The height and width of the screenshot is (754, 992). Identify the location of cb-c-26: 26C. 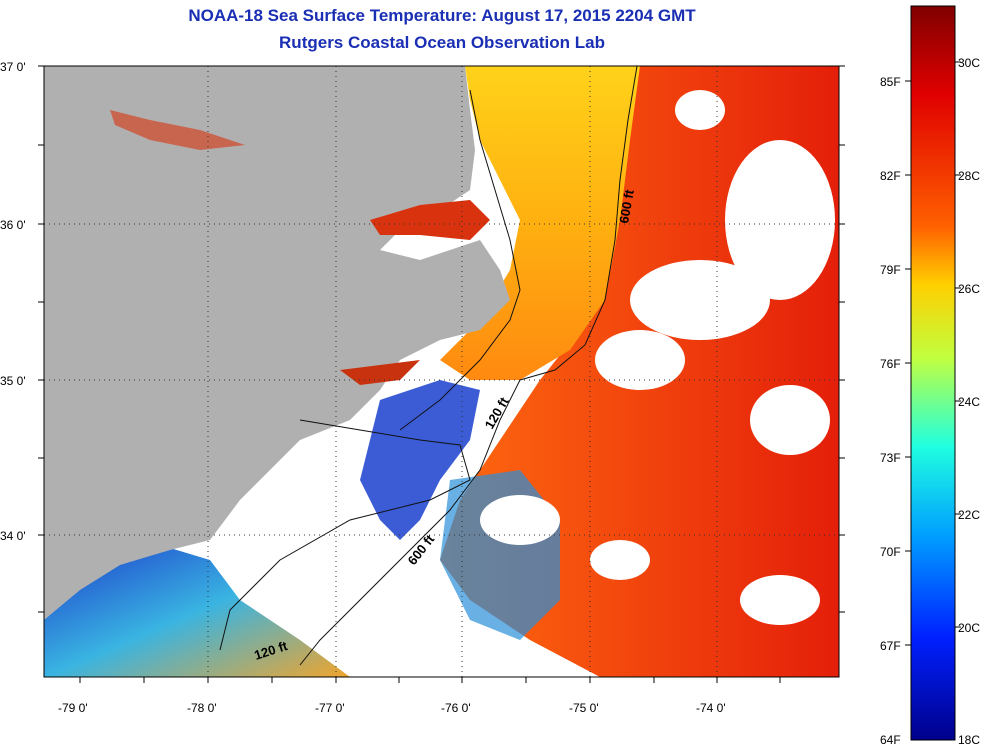
(969, 289).